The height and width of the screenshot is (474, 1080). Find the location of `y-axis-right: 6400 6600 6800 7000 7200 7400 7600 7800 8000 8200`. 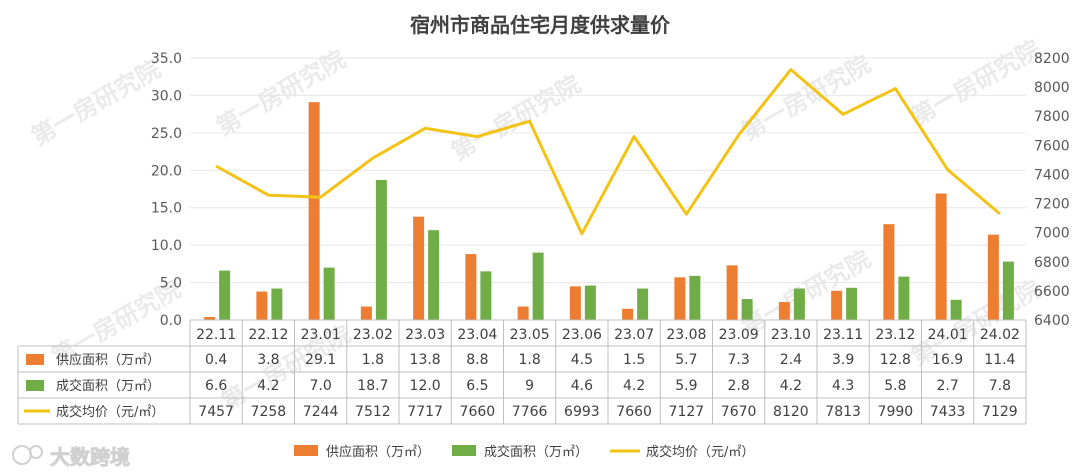

y-axis-right: 6400 6600 6800 7000 7200 7400 7600 7800 8000 8200 is located at coordinates (1052, 190).